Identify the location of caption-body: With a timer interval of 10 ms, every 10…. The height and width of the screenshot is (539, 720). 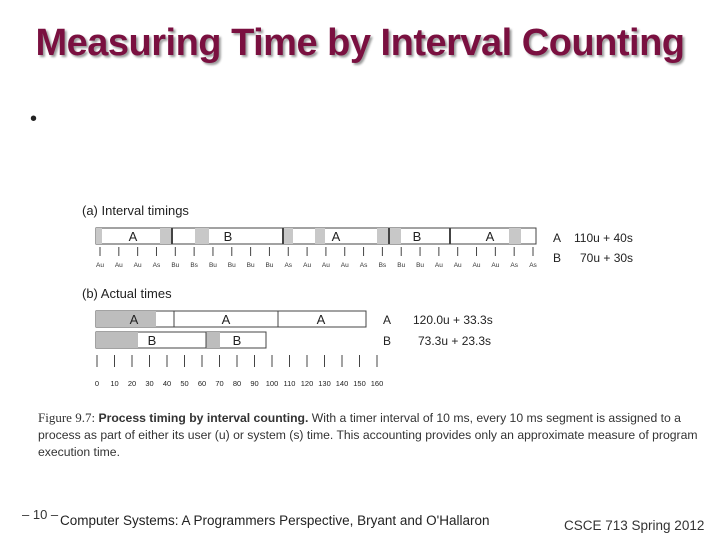
(368, 435).